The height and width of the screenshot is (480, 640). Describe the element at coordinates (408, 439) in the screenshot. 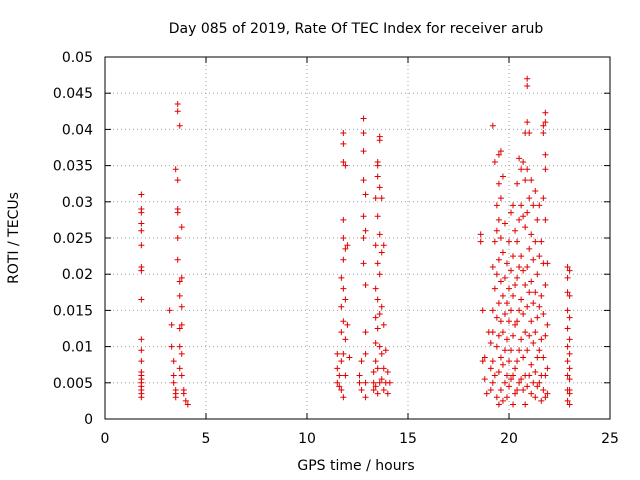

I see `x-tick-label: 15` at that location.